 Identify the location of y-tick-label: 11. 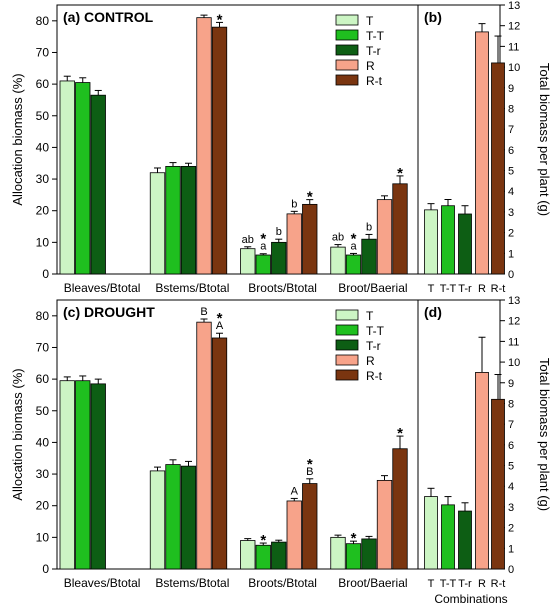
(513, 47).